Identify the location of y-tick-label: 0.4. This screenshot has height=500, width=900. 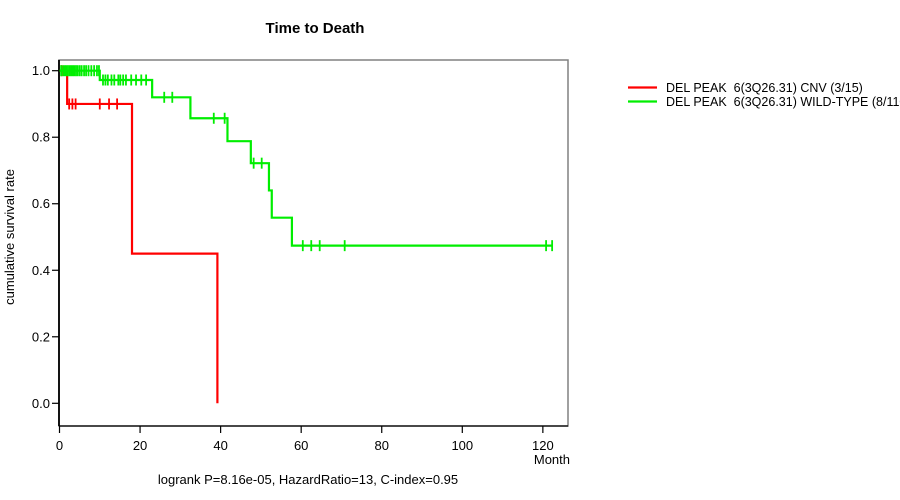
(41, 270).